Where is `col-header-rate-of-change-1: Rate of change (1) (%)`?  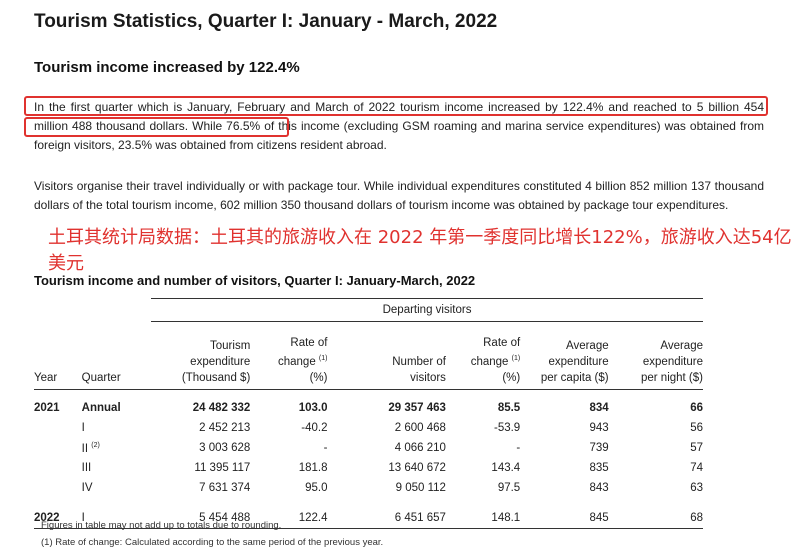 col-header-rate-of-change-1: Rate of change (1) (%) is located at coordinates (289, 355).